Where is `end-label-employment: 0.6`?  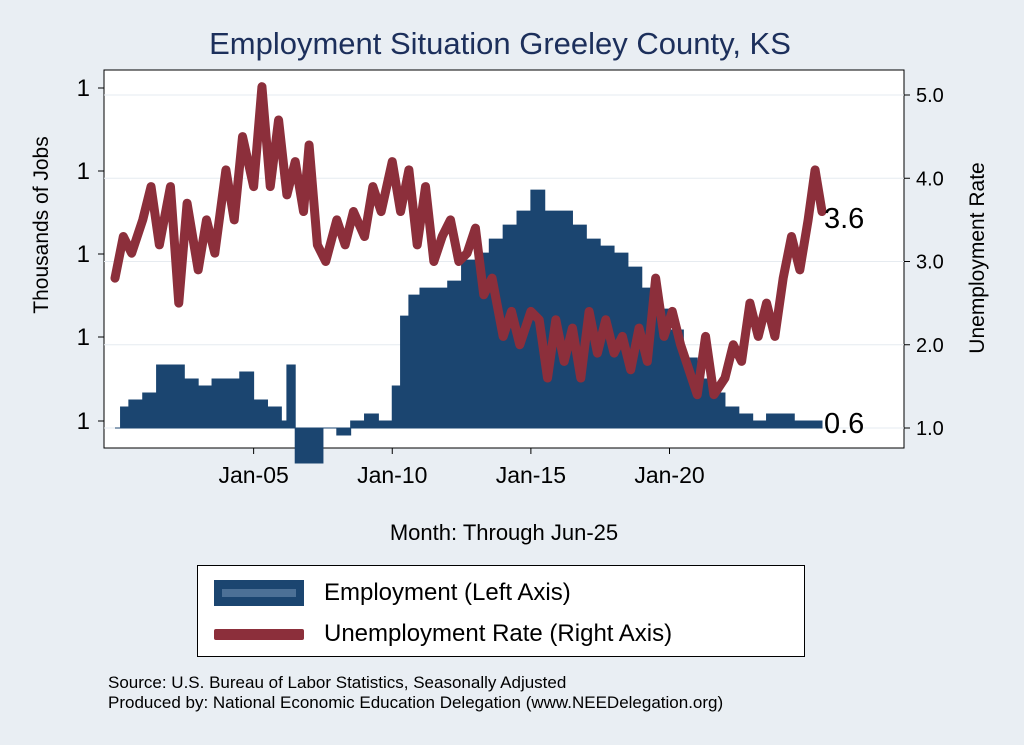
end-label-employment: 0.6 is located at coordinates (844, 424).